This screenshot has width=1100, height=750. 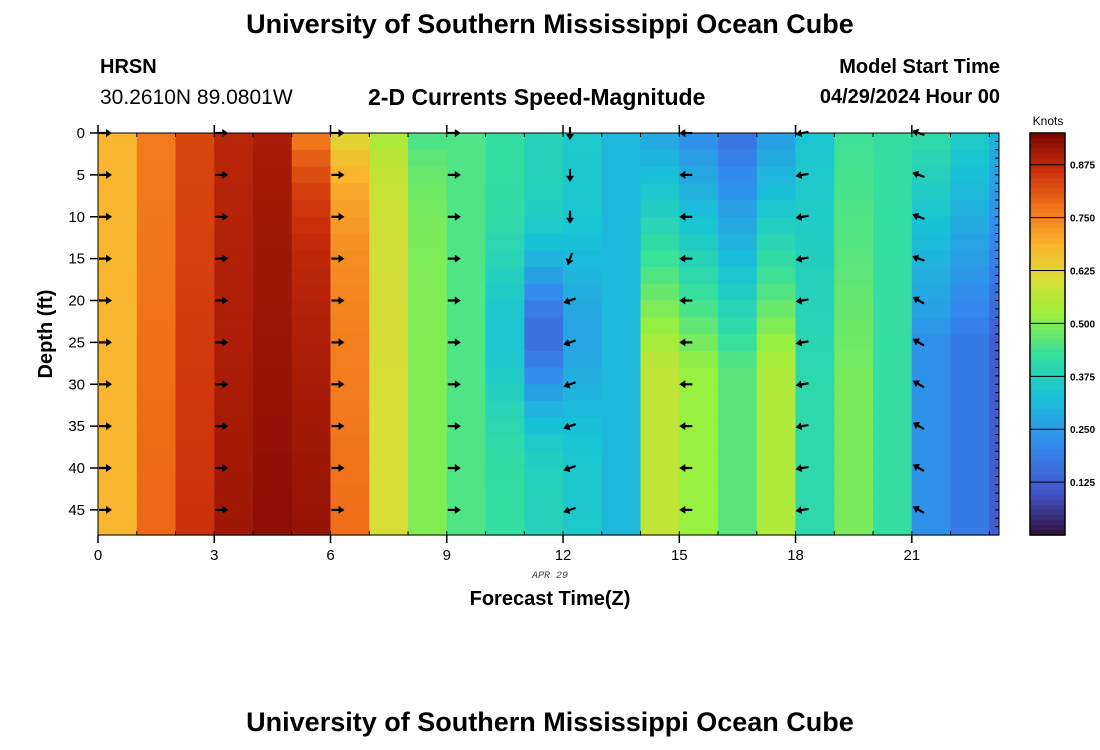 I want to click on x-tick-label: 9, so click(x=447, y=555).